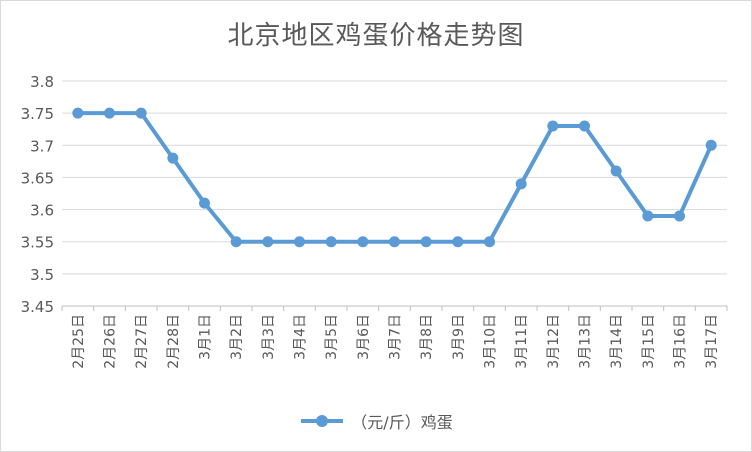 Image resolution: width=752 pixels, height=452 pixels. Describe the element at coordinates (364, 337) in the screenshot. I see `x-tick-label: 3月6日` at that location.